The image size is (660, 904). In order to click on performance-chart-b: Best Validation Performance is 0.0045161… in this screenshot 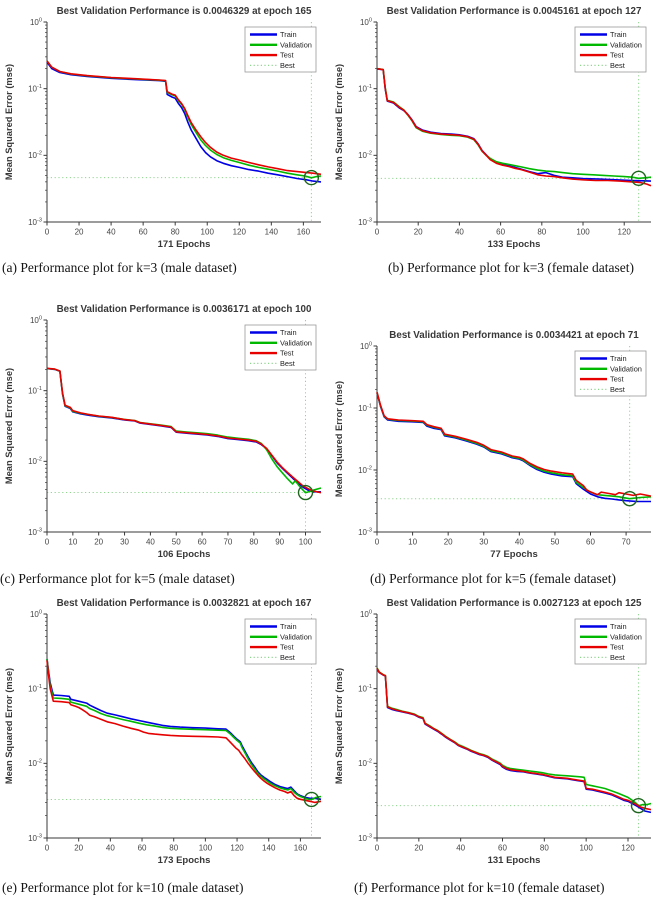, I will do `click(493, 128)`.